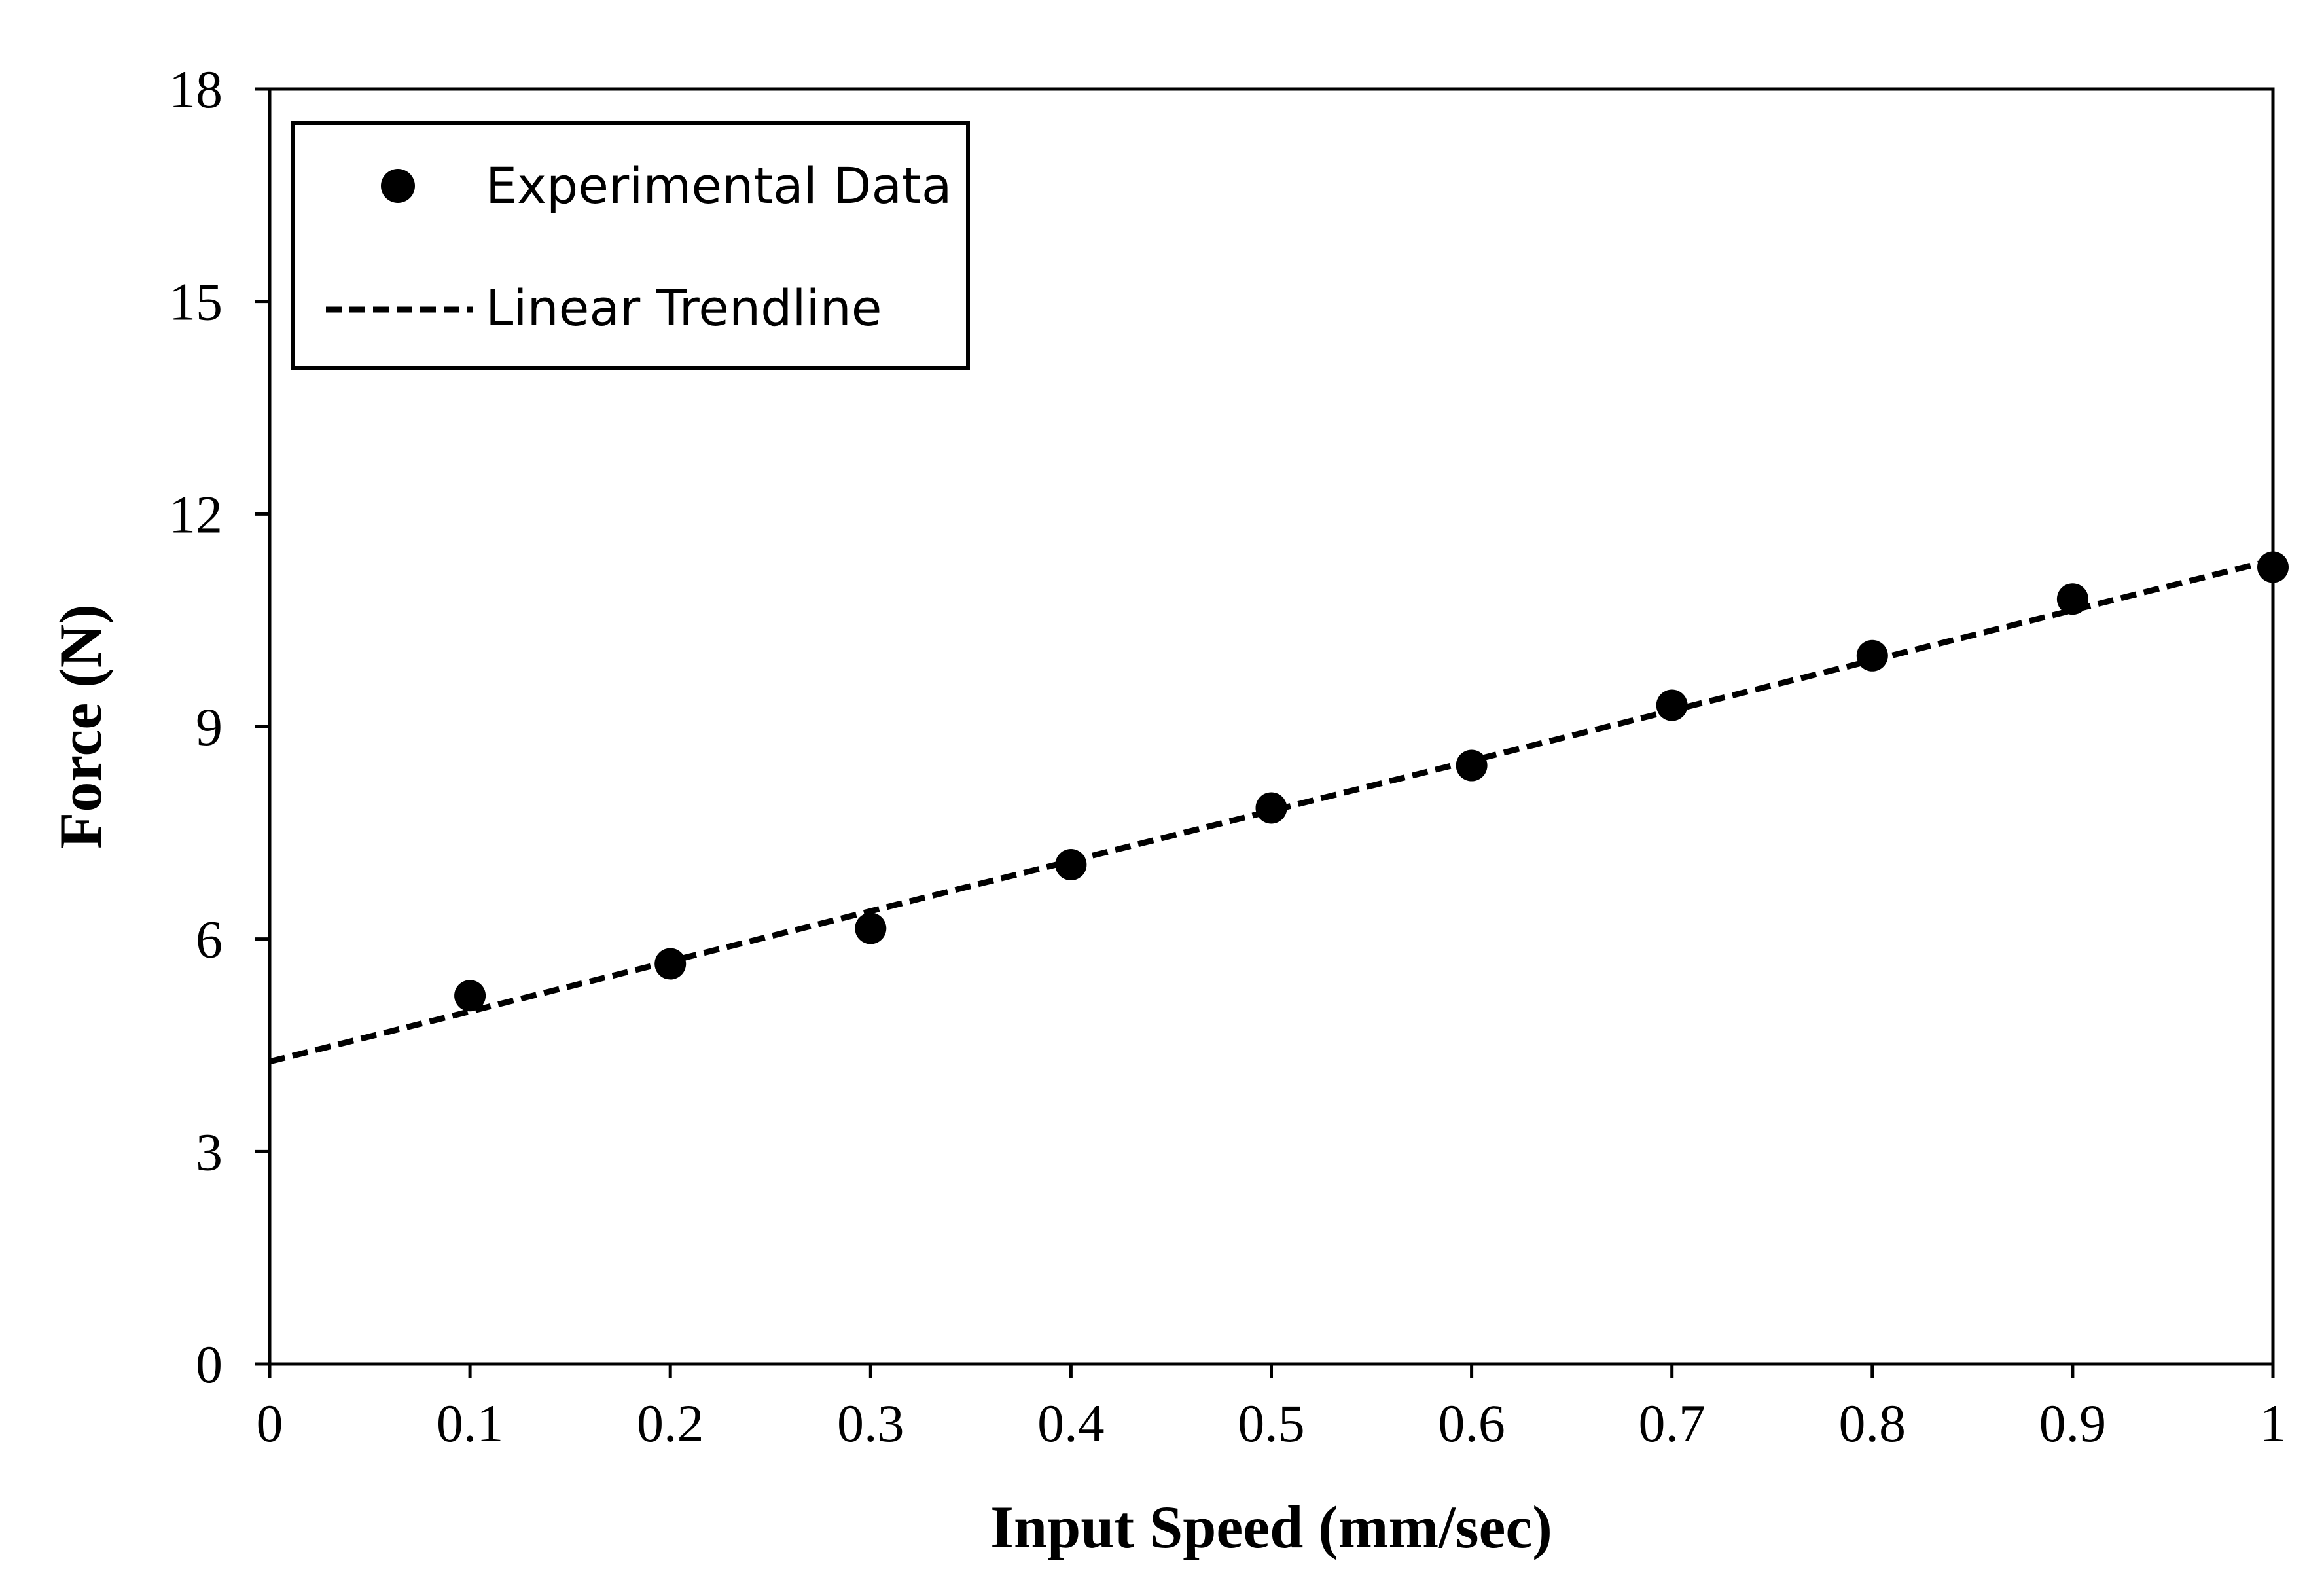  Describe the element at coordinates (209, 1151) in the screenshot. I see `y-tick-label: 3` at that location.